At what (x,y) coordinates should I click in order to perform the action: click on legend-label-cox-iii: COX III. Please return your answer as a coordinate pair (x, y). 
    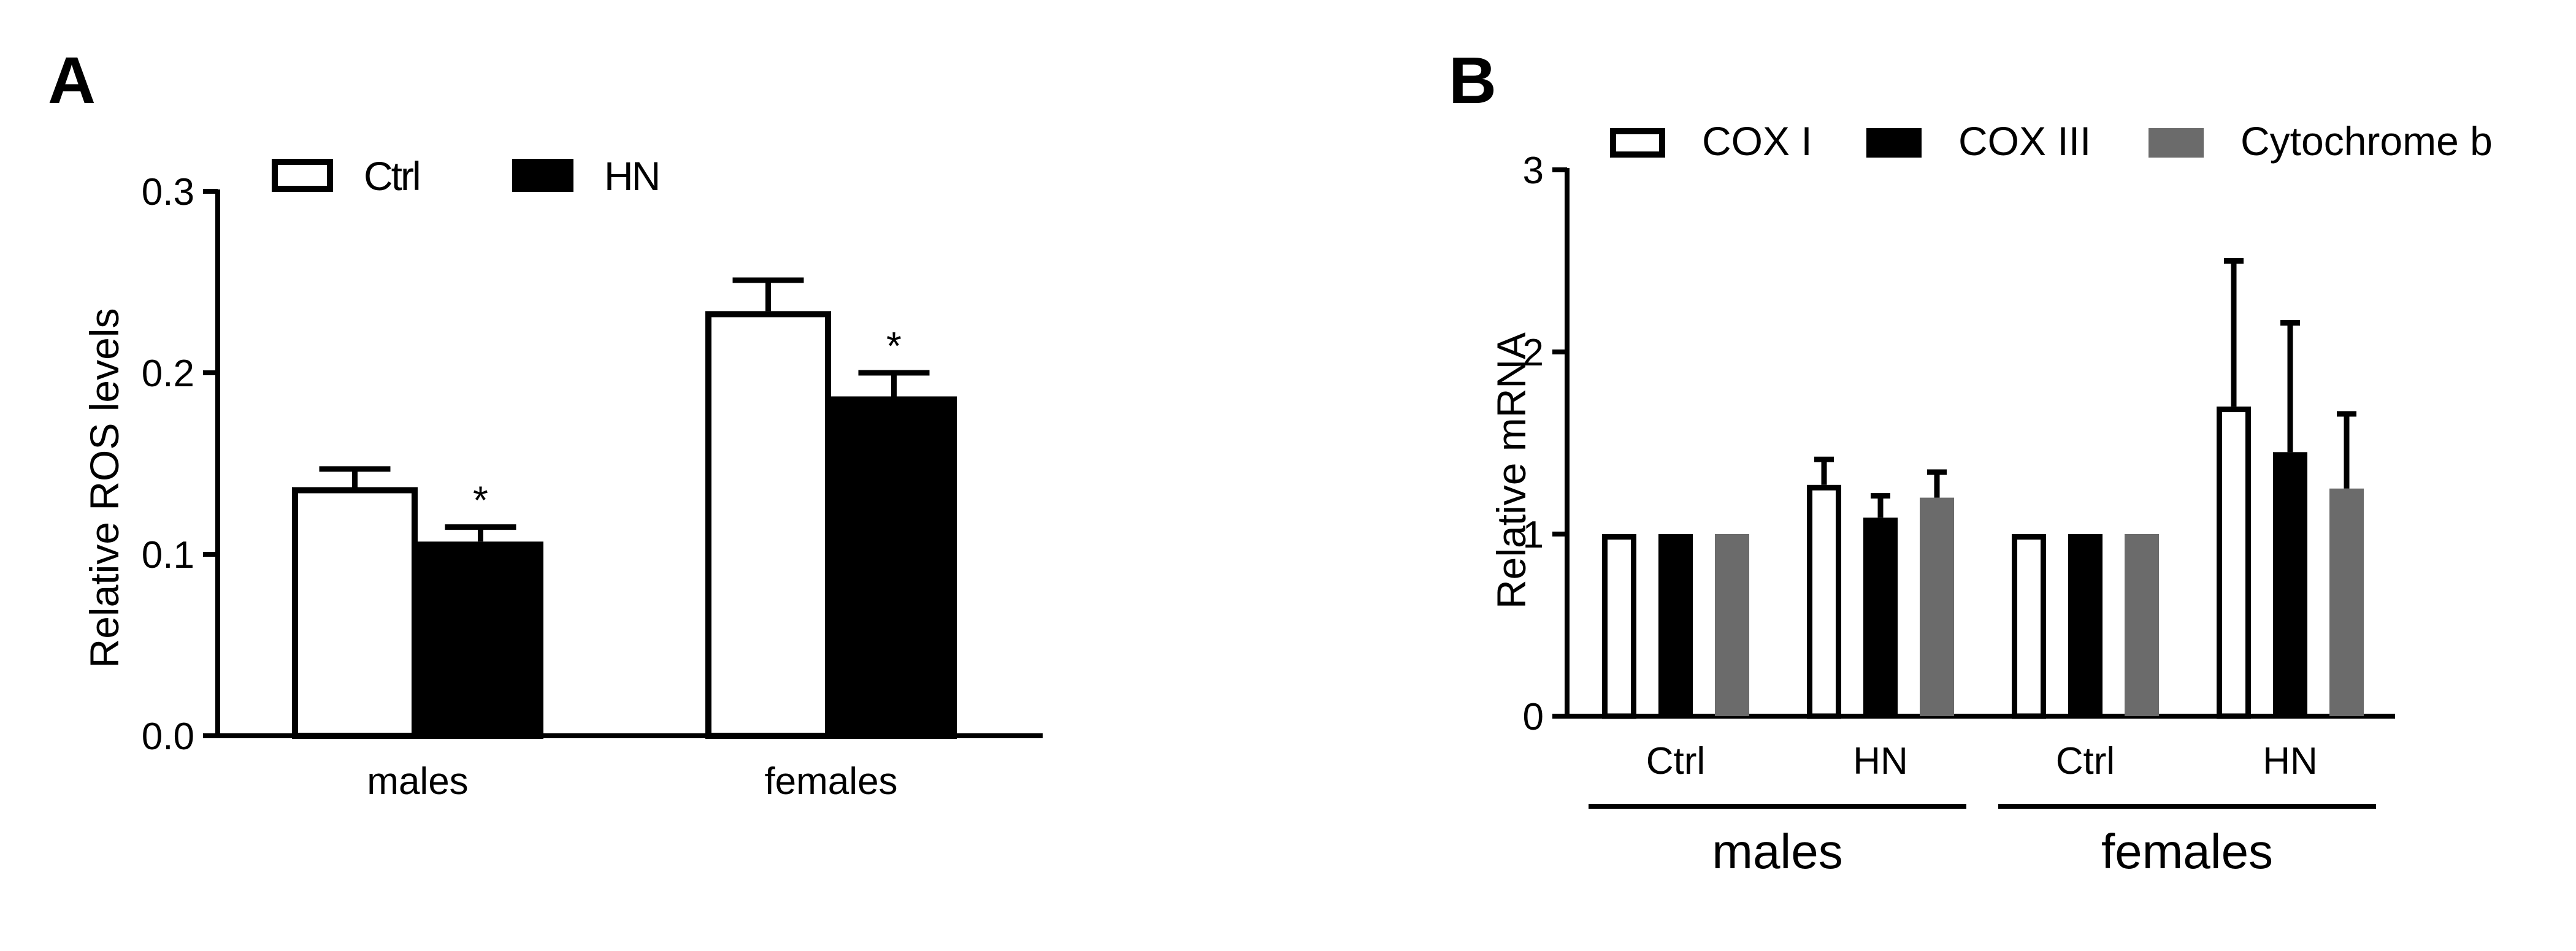
    Looking at the image, I should click on (2024, 141).